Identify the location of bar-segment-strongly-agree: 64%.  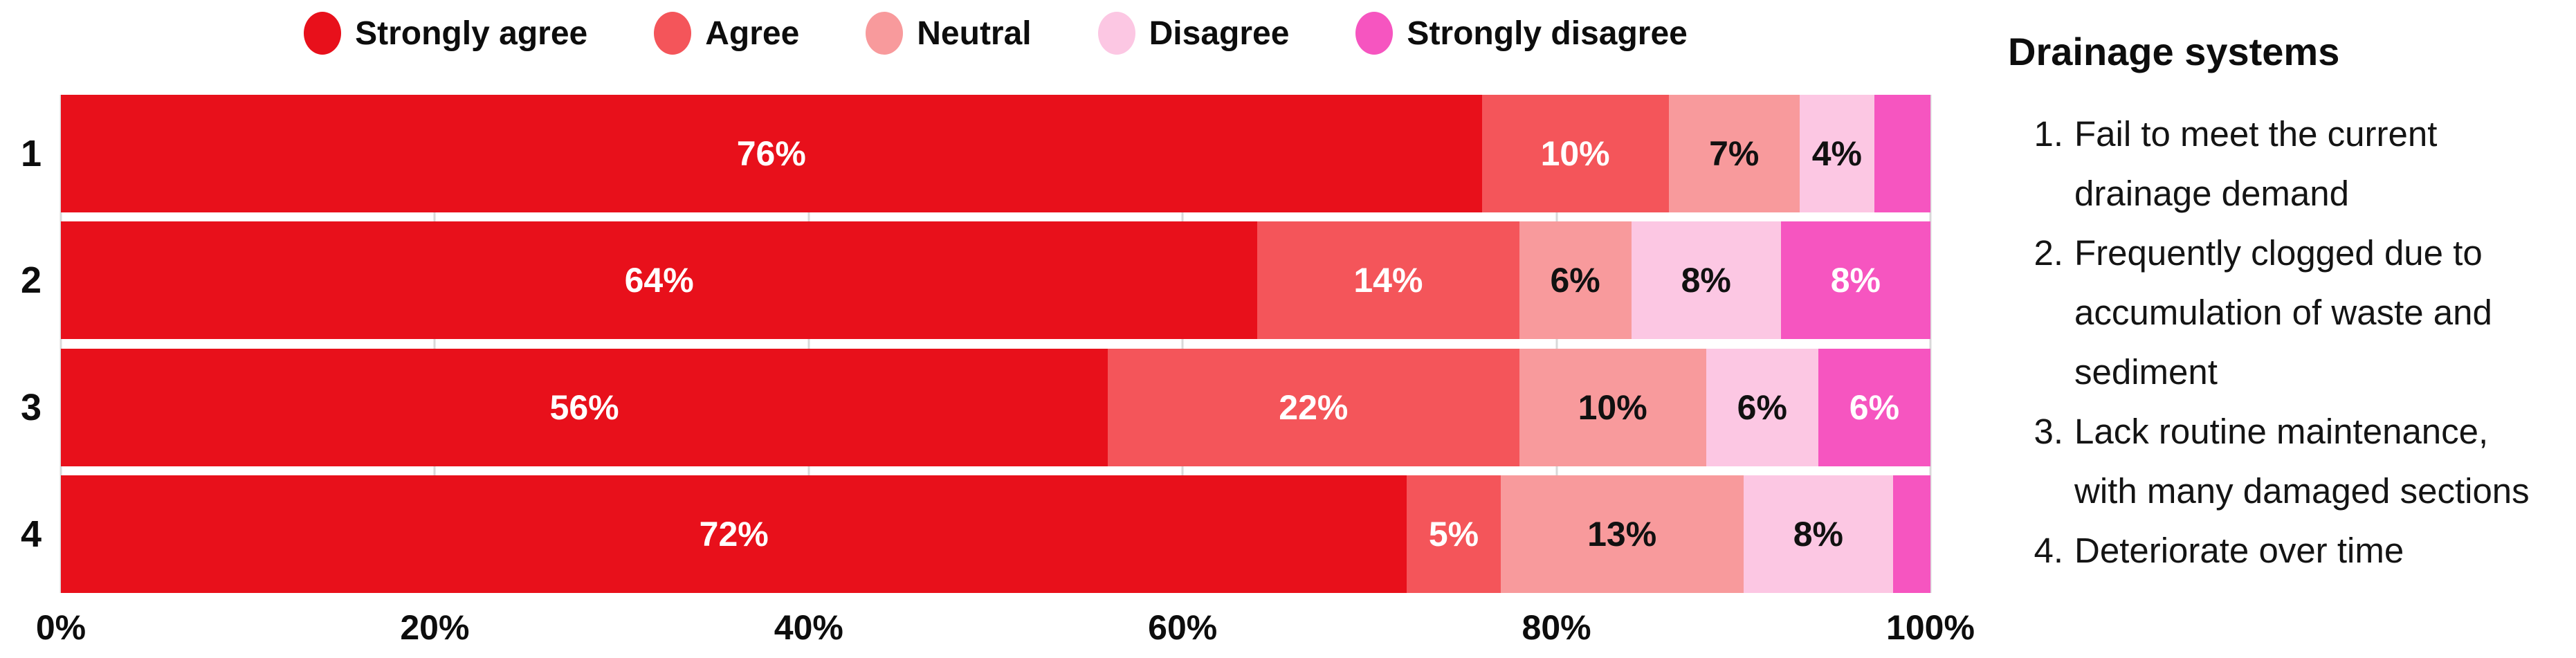
(660, 280).